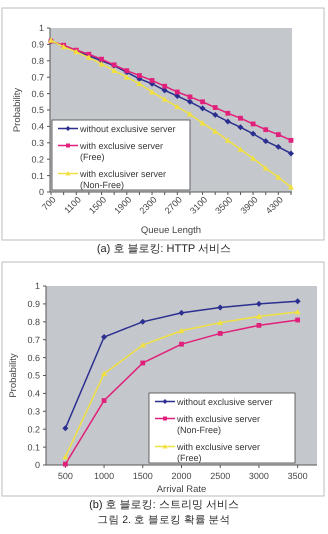  I want to click on x-tick-label: 3500, so click(298, 476).